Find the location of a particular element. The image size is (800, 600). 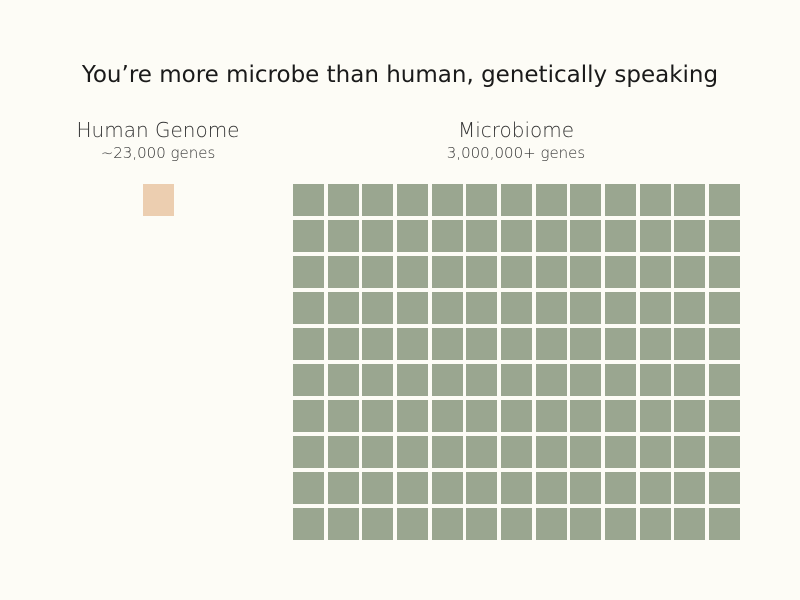

microbiome-heading: Microbiome is located at coordinates (516, 130).